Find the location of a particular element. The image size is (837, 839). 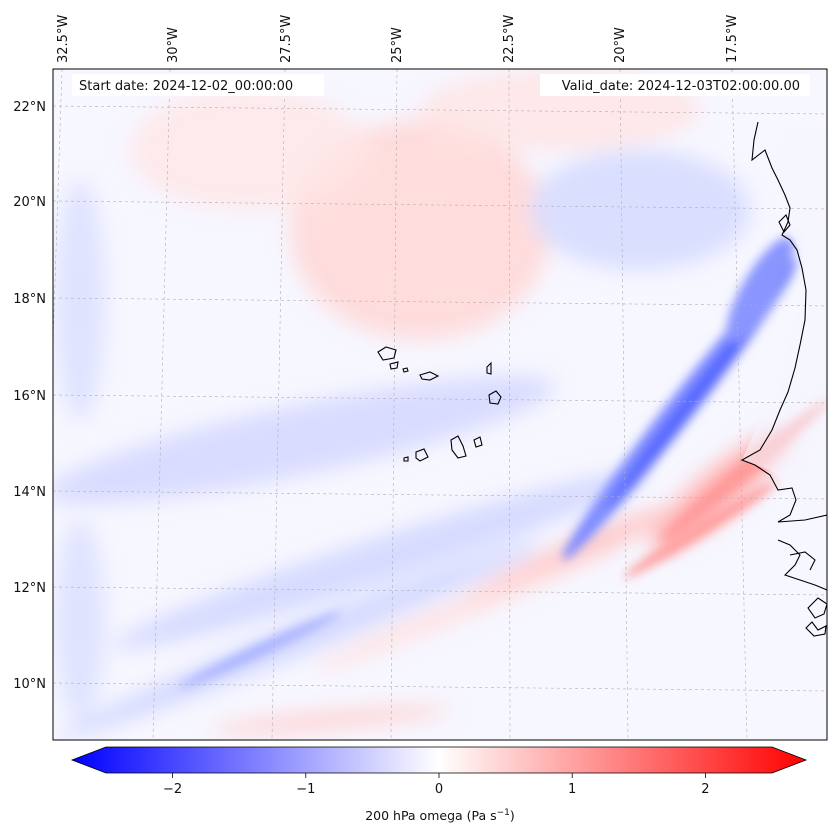

lat-label-20n: 20°N is located at coordinates (29, 202).